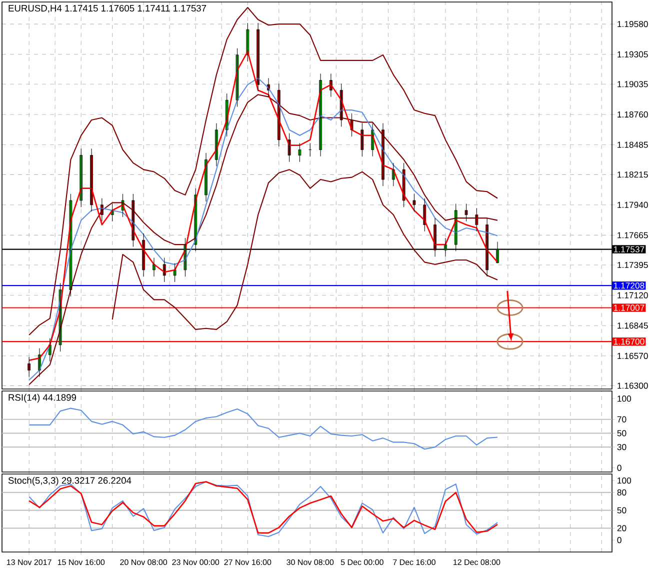 Image resolution: width=665 pixels, height=568 pixels. What do you see at coordinates (621, 492) in the screenshot?
I see `y-tick-label: 80` at bounding box center [621, 492].